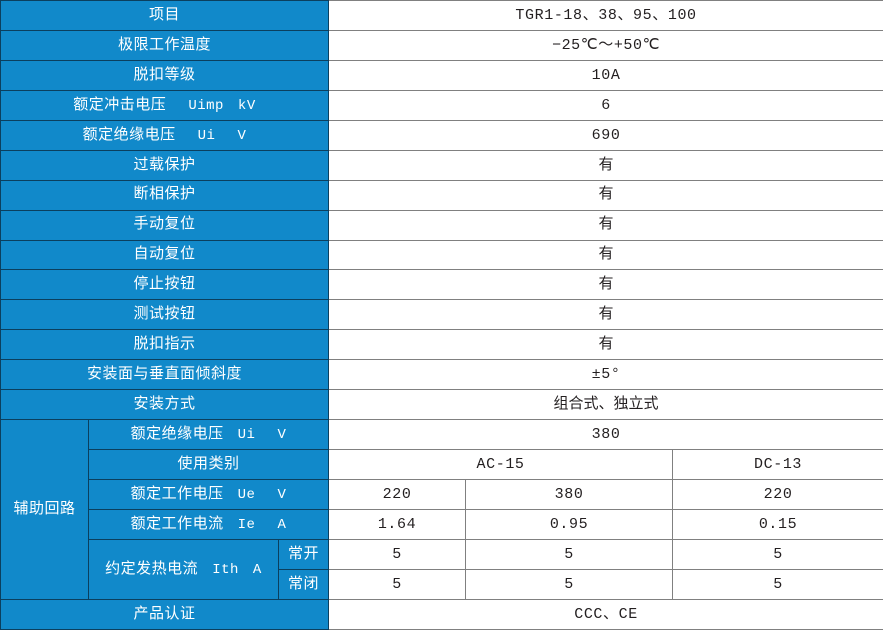  Describe the element at coordinates (605, 614) in the screenshot. I see `row-value-certification: CCC、CE` at that location.